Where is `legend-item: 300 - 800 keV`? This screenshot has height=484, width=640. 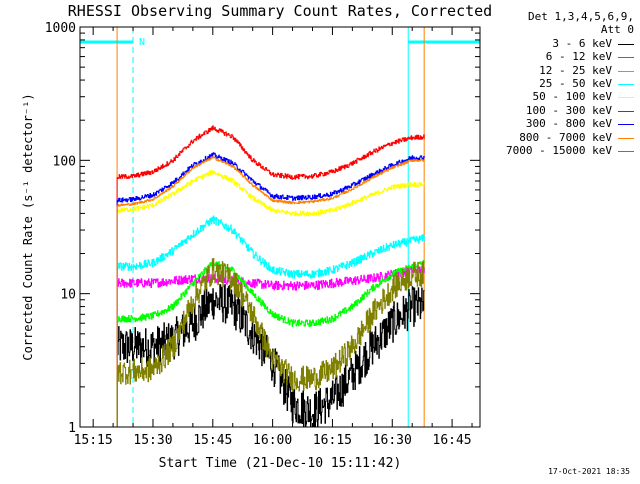 legend-item: 300 - 800 keV is located at coordinates (560, 123).